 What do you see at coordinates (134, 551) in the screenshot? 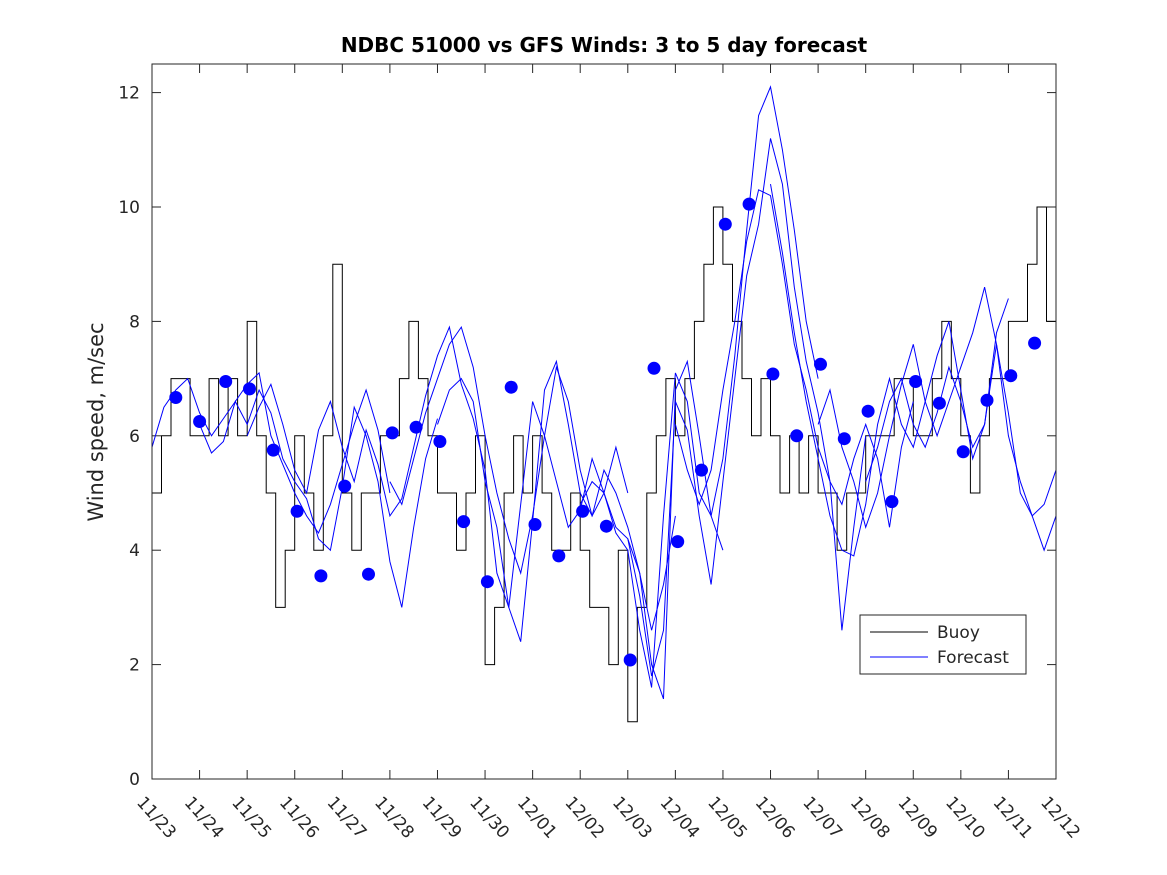
I see `y-tick-label: 4` at bounding box center [134, 551].